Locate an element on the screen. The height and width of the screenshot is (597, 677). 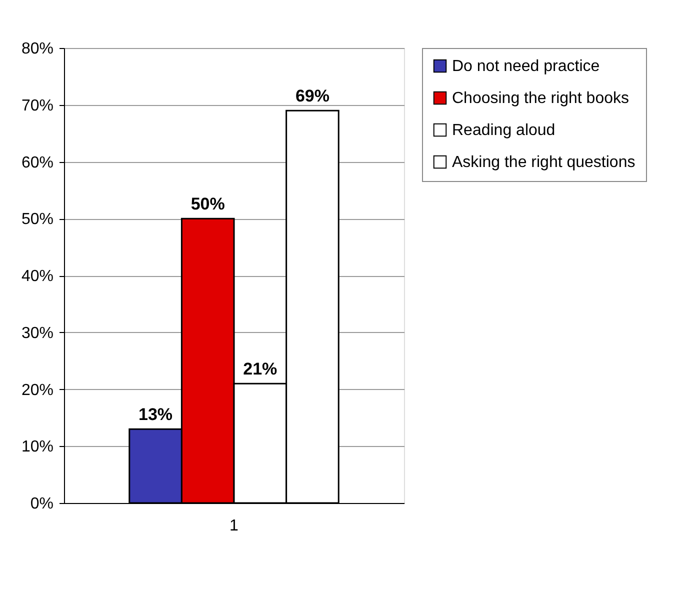
y-tick-label: 80% is located at coordinates (37, 49).